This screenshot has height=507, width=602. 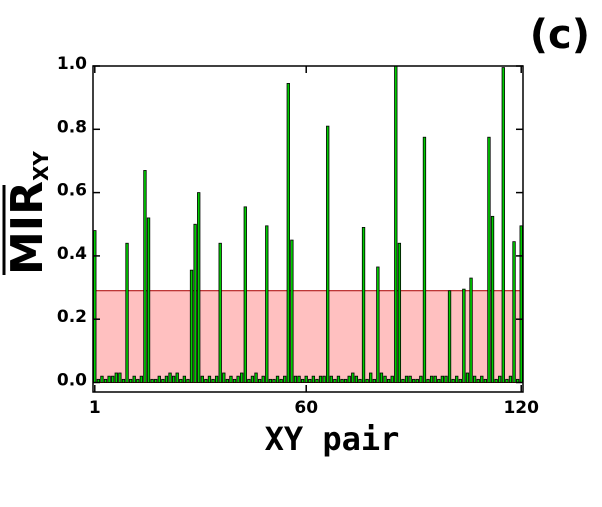 What do you see at coordinates (27, 228) in the screenshot?
I see `y-axis-label: MIR` at bounding box center [27, 228].